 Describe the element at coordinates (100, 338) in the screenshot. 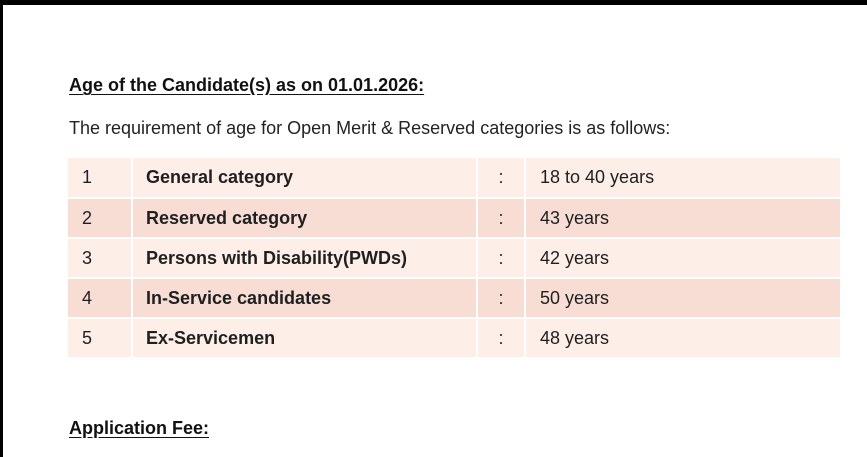

I see `row-number: 5` at that location.